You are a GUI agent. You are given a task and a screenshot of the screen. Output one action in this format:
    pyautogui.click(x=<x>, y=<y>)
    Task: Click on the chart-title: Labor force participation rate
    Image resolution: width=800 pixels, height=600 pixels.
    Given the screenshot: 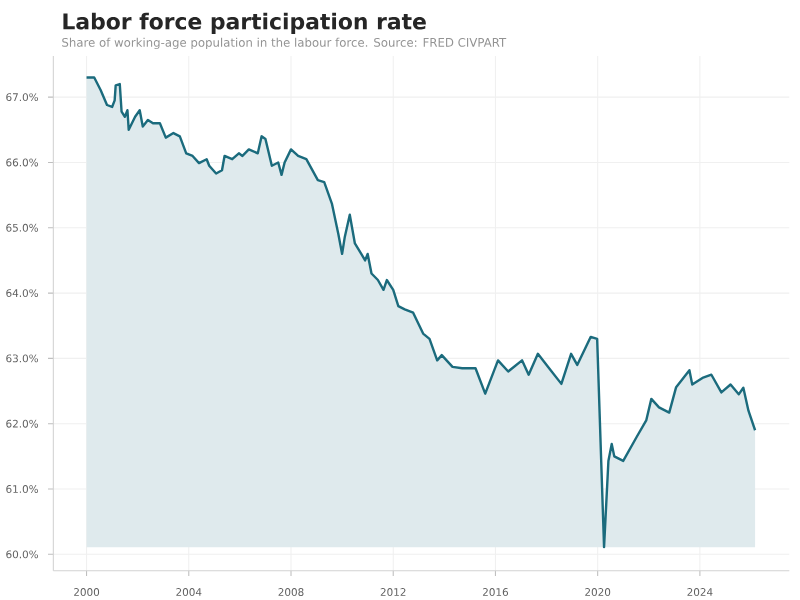 What is the action you would take?
    pyautogui.click(x=244, y=23)
    